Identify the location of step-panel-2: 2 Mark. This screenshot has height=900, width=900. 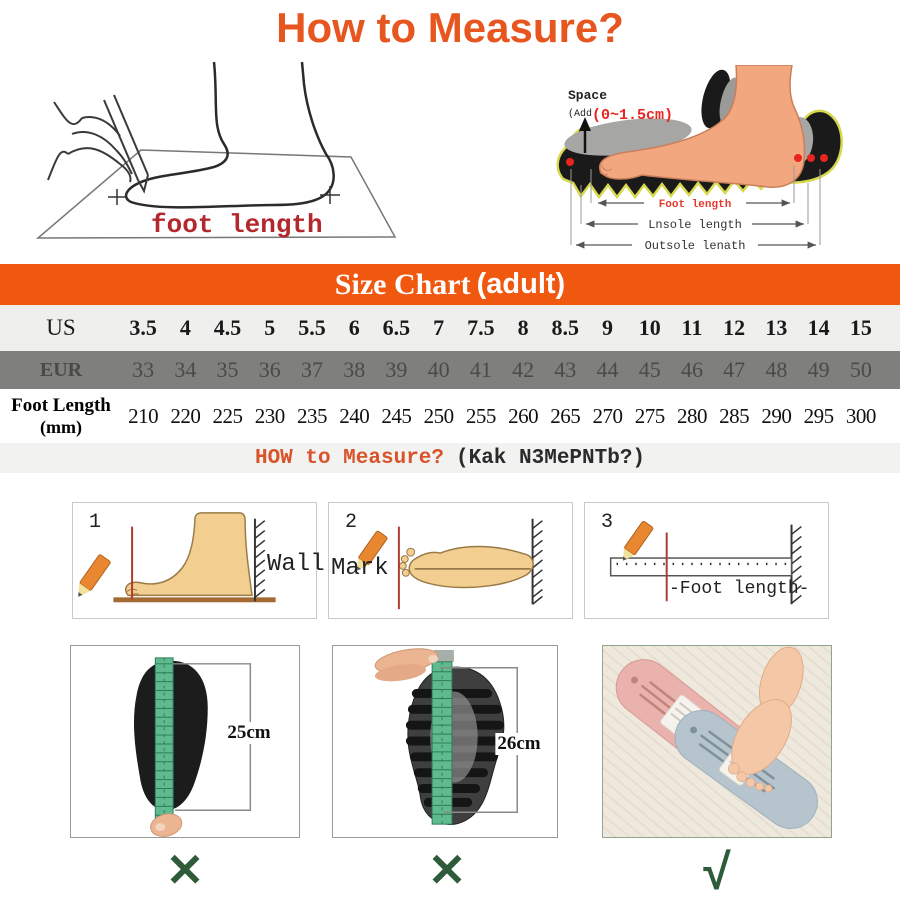
(450, 560).